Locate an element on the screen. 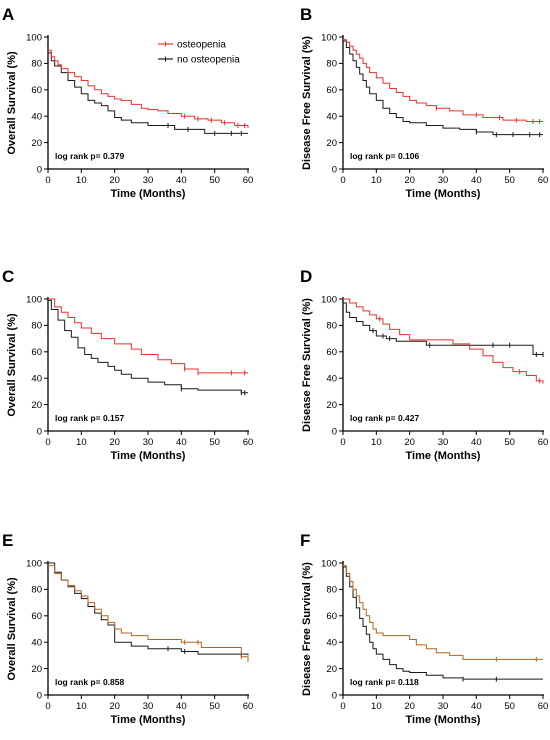 The width and height of the screenshot is (550, 740). log-rank-annotation: log rank p= 0.427 is located at coordinates (384, 418).